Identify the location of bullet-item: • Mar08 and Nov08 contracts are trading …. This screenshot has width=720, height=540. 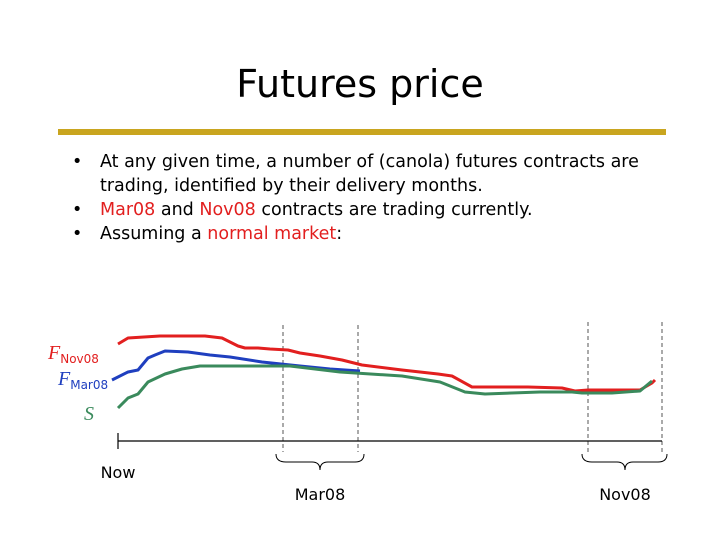
(372, 210).